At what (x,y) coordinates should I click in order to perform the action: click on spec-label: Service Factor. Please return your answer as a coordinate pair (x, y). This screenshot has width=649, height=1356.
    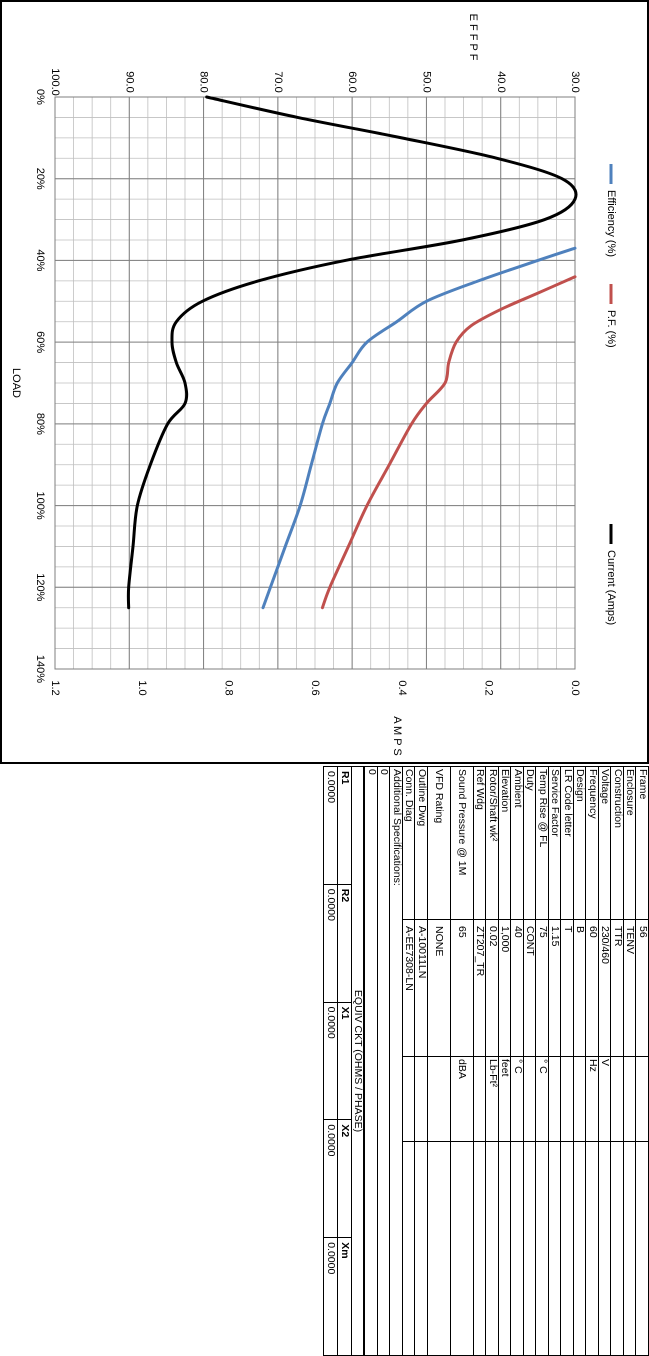
    Looking at the image, I should click on (554, 843).